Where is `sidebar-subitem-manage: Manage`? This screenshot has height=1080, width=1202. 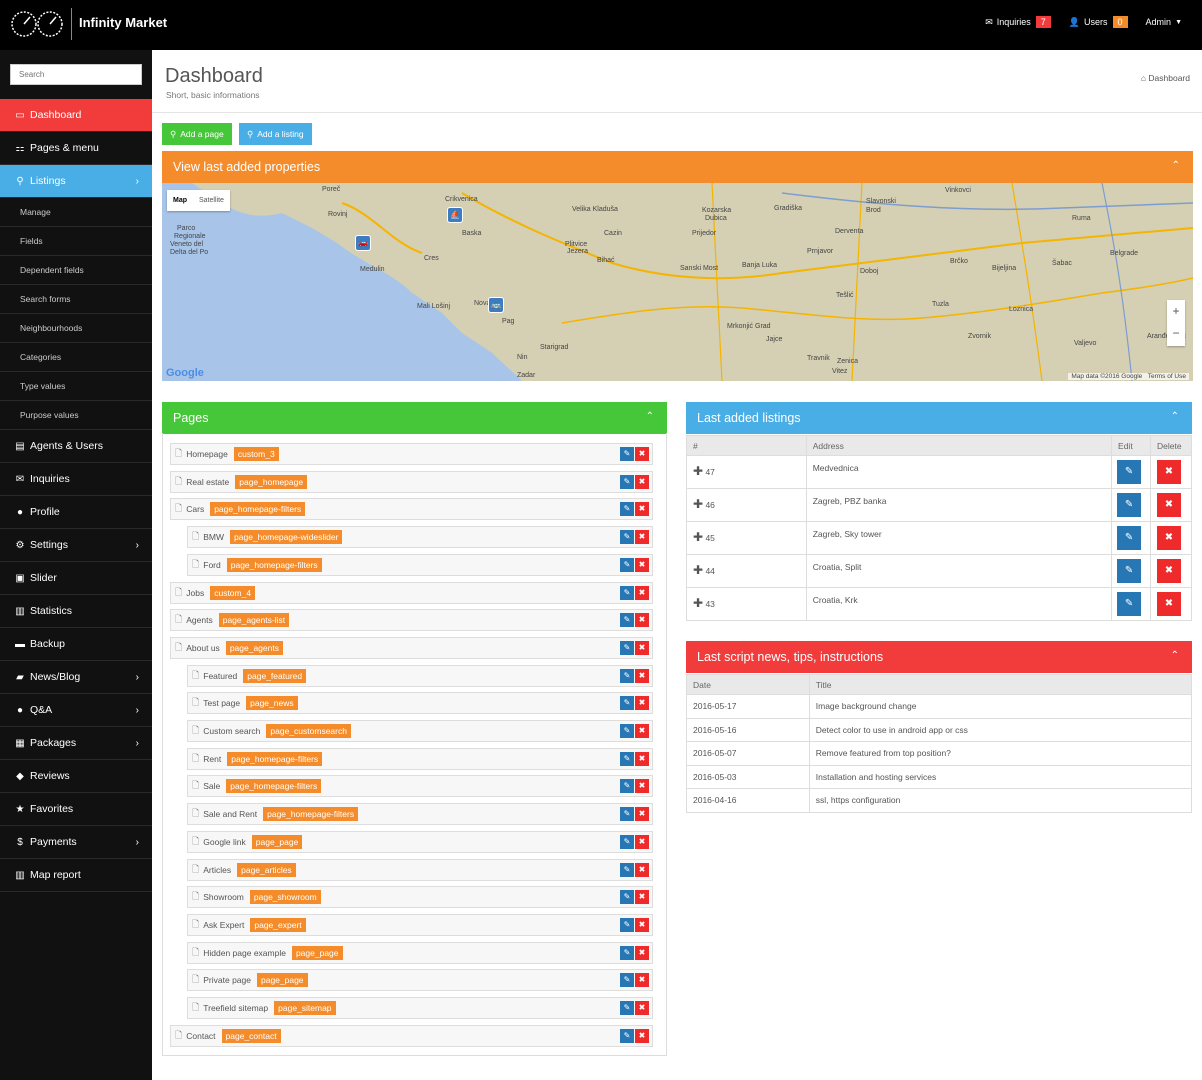 sidebar-subitem-manage: Manage is located at coordinates (76, 212).